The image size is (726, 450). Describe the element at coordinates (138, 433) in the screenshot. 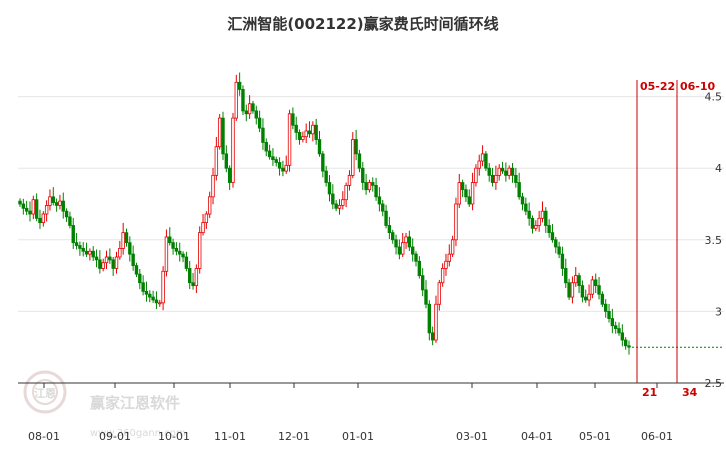

I see `watermark-url: www.360gann.com` at that location.